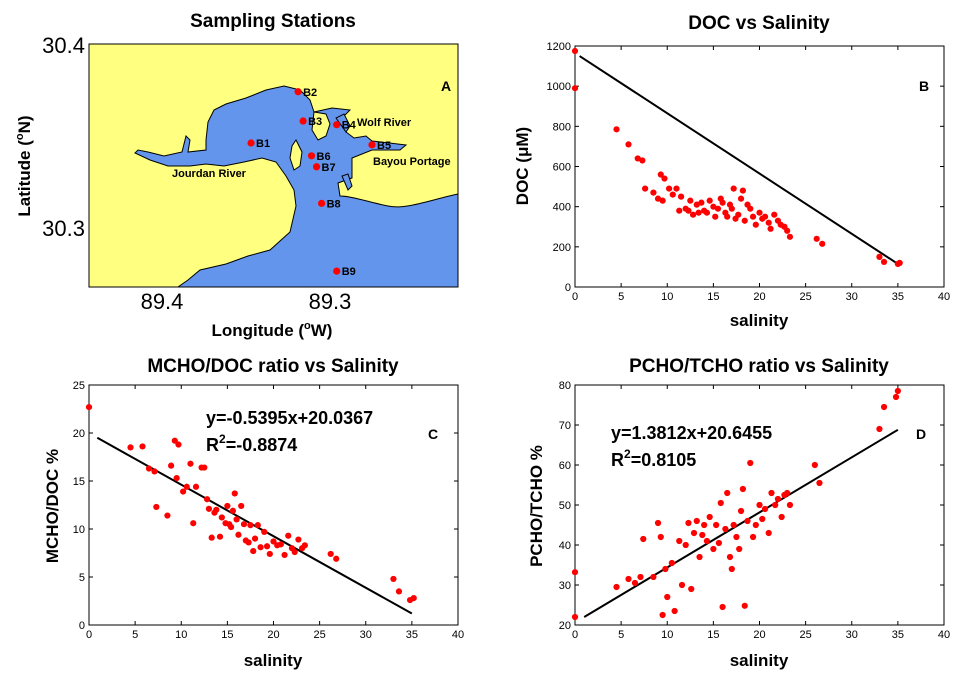  Describe the element at coordinates (921, 434) in the screenshot. I see `panel-d-letter: D` at that location.